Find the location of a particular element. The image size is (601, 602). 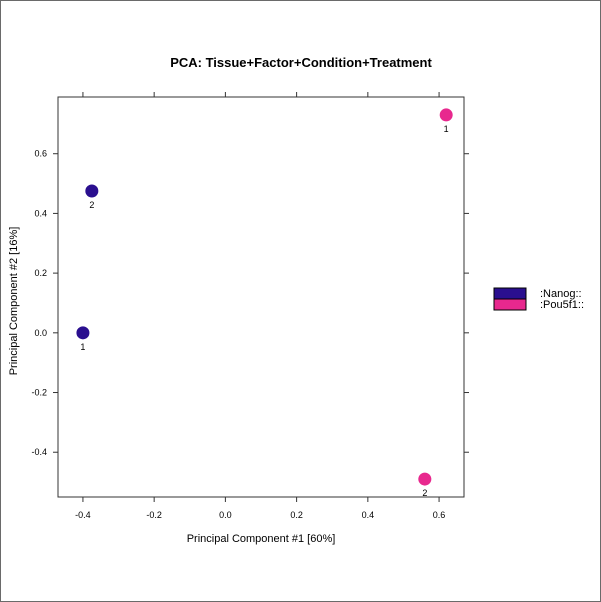

x-tick-label: 0.4 is located at coordinates (368, 515).